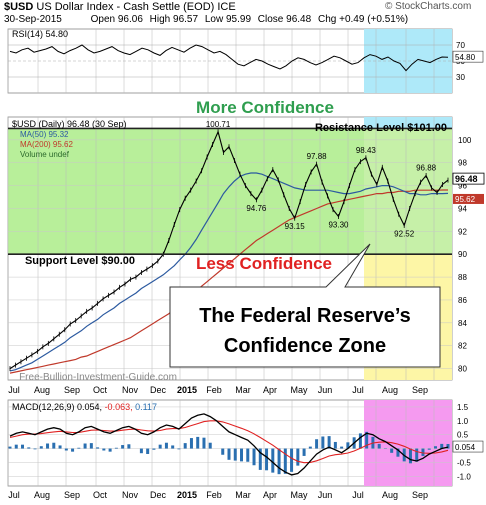 Image resolution: width=486 pixels, height=505 pixels. I want to click on more-confidence-label: More Confidence, so click(265, 107).